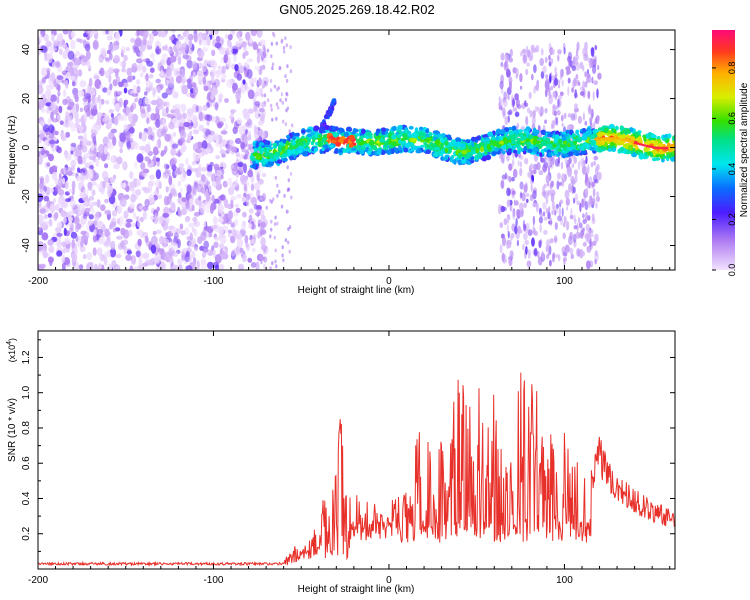 Image resolution: width=750 pixels, height=600 pixels. Describe the element at coordinates (356, 589) in the screenshot. I see `snr-xlabel: Height of straight line (km)` at that location.